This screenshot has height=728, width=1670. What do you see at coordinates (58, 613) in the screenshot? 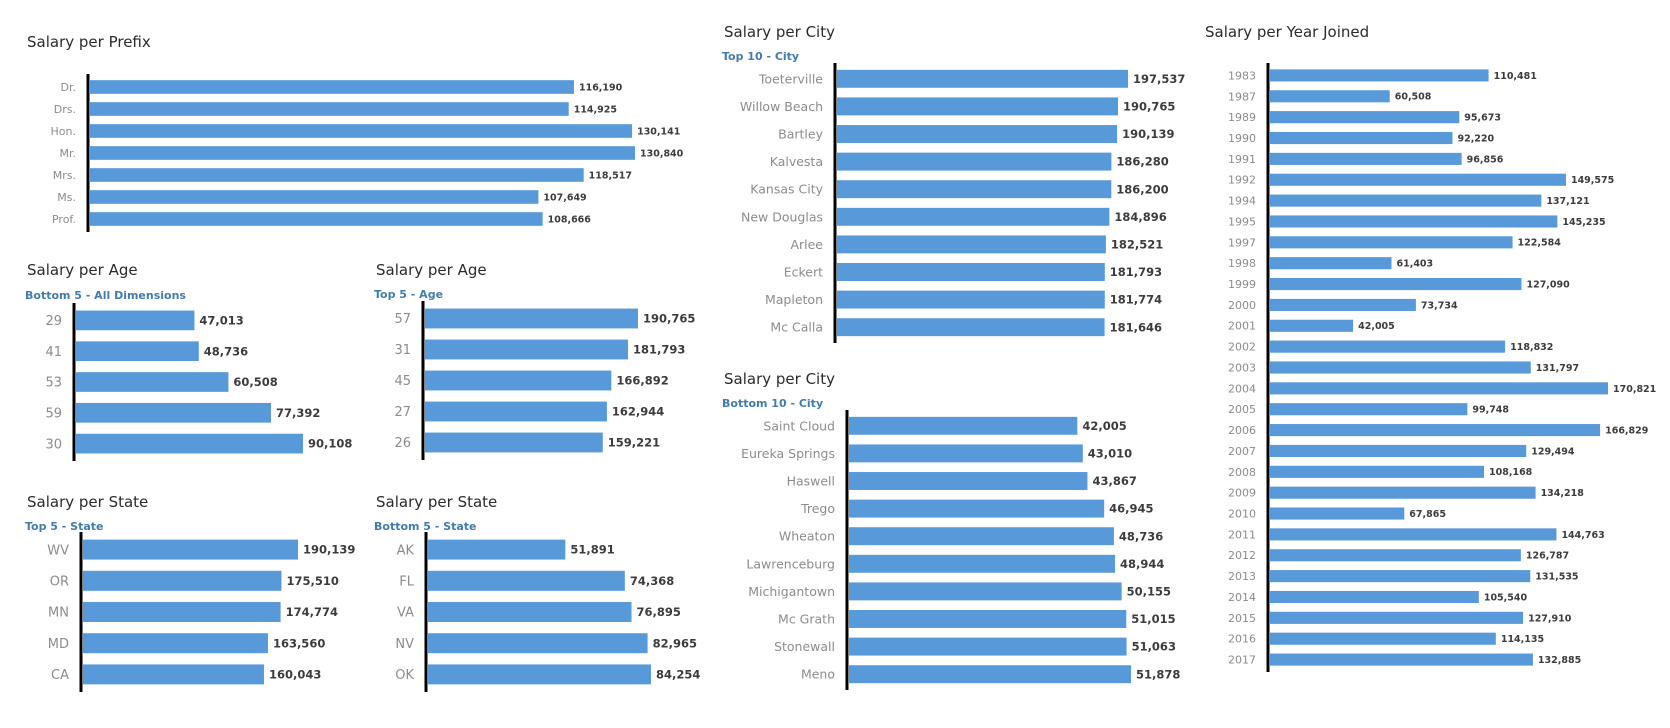
I see `category-label: MN` at bounding box center [58, 613].